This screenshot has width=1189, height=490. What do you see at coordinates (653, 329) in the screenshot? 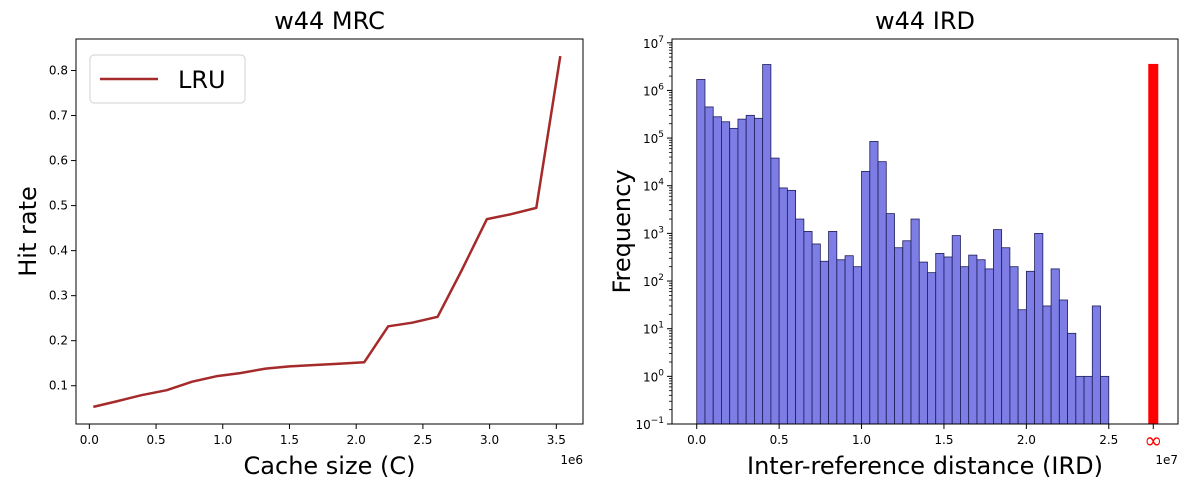
I see `ird-y-tick-label: 10¹` at bounding box center [653, 329].